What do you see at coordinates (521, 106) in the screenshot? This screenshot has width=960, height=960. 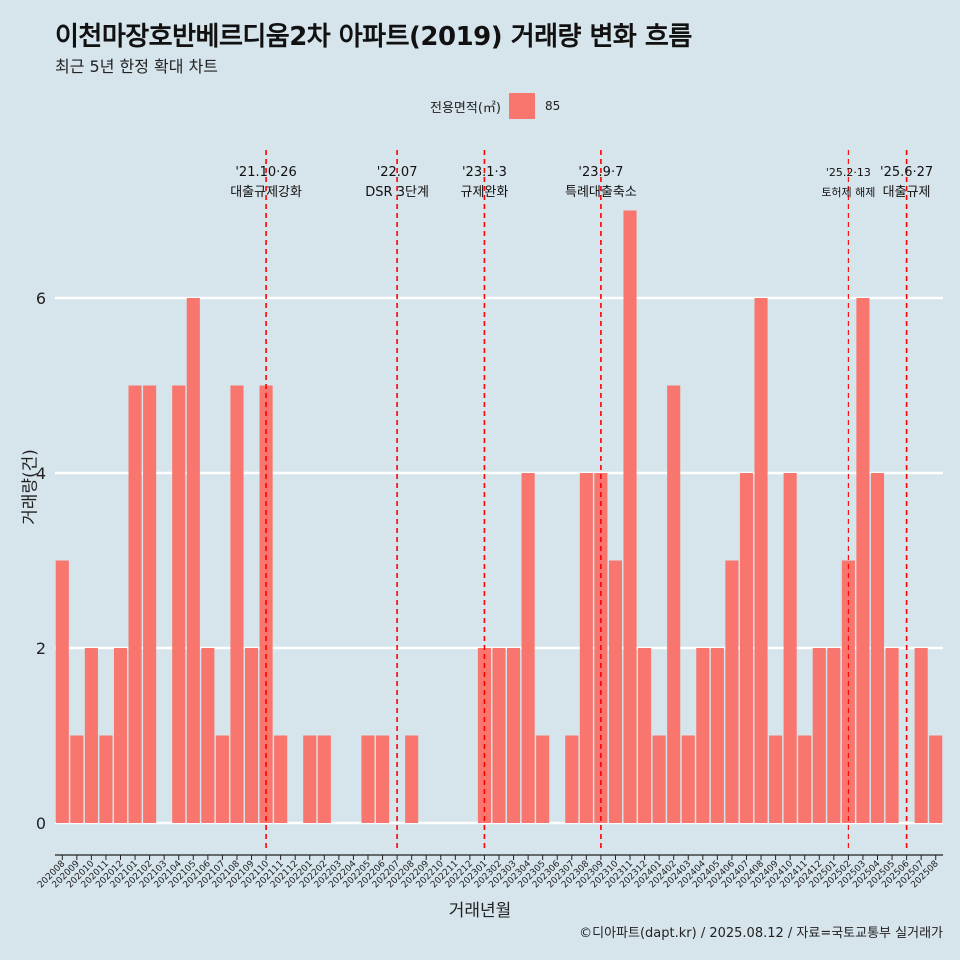 I see `legend-key-swatch` at bounding box center [521, 106].